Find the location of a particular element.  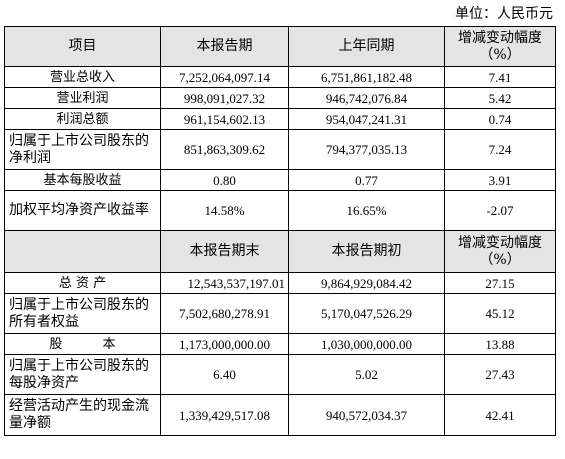

header-item: 项目 is located at coordinates (82, 46).